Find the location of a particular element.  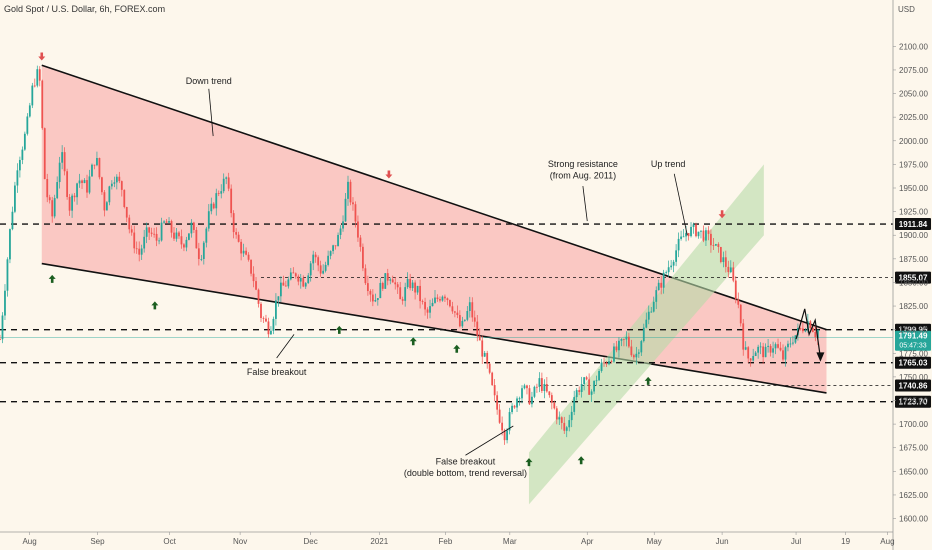

annotation-down-trend: Down trend is located at coordinates (209, 81).